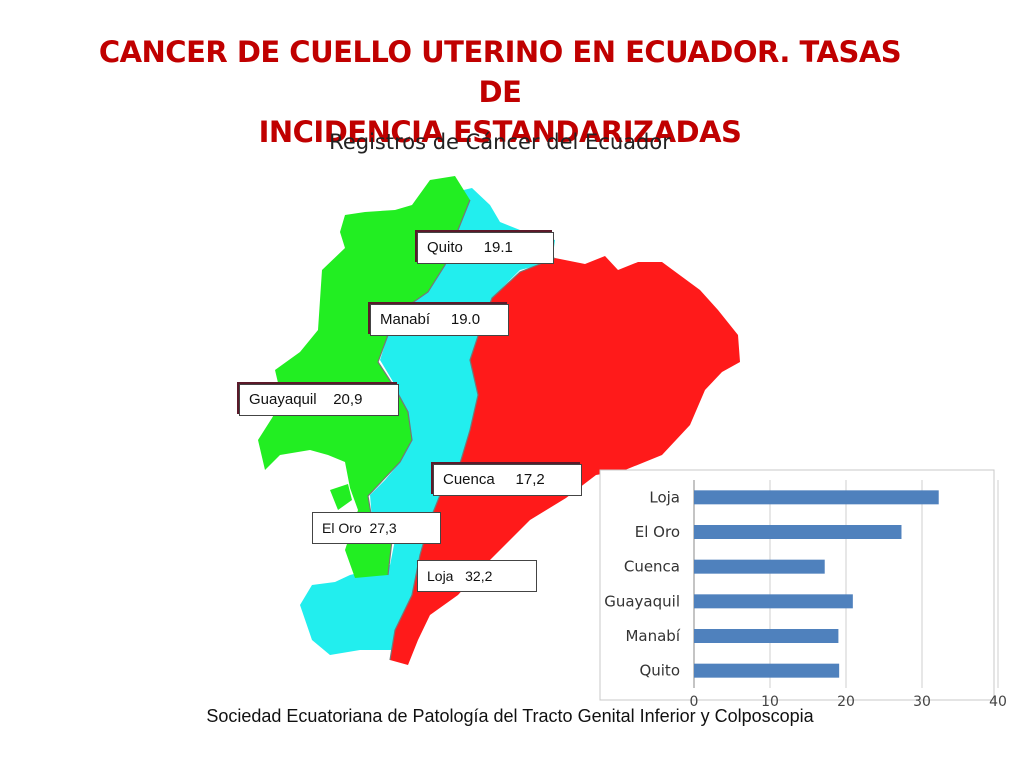  I want to click on category-label: Guayaquil, so click(642, 601).